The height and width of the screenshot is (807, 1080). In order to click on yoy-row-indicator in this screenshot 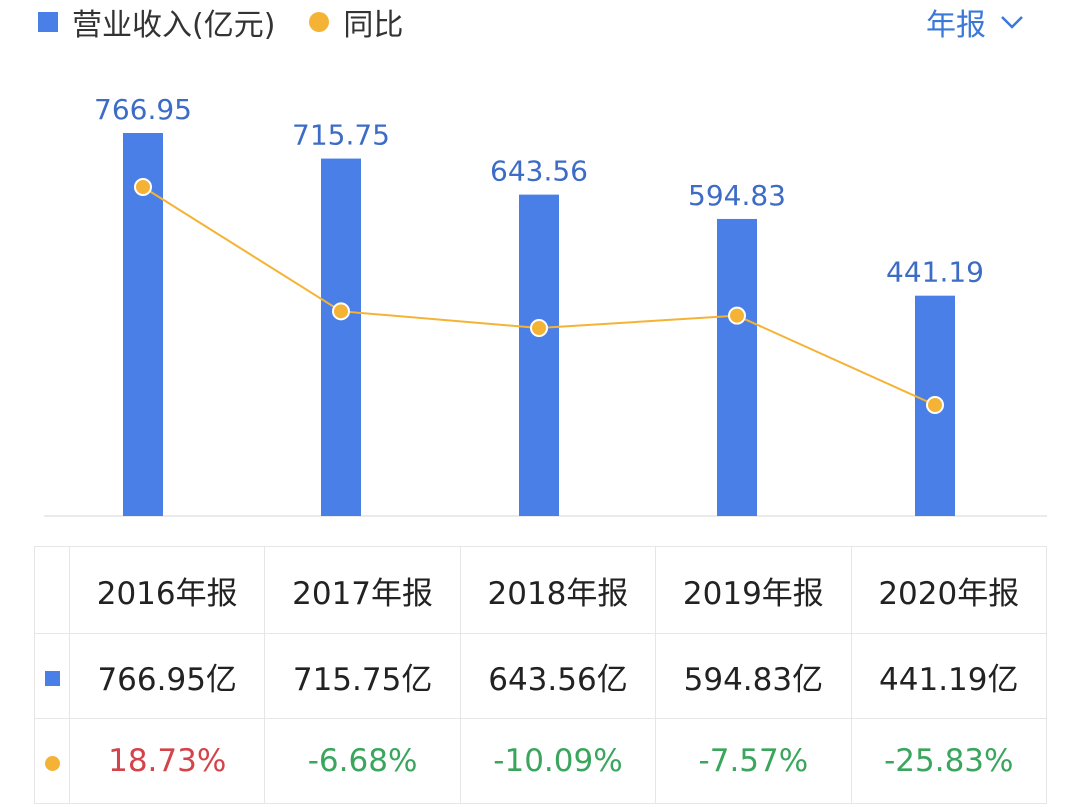, I will do `click(52, 761)`.